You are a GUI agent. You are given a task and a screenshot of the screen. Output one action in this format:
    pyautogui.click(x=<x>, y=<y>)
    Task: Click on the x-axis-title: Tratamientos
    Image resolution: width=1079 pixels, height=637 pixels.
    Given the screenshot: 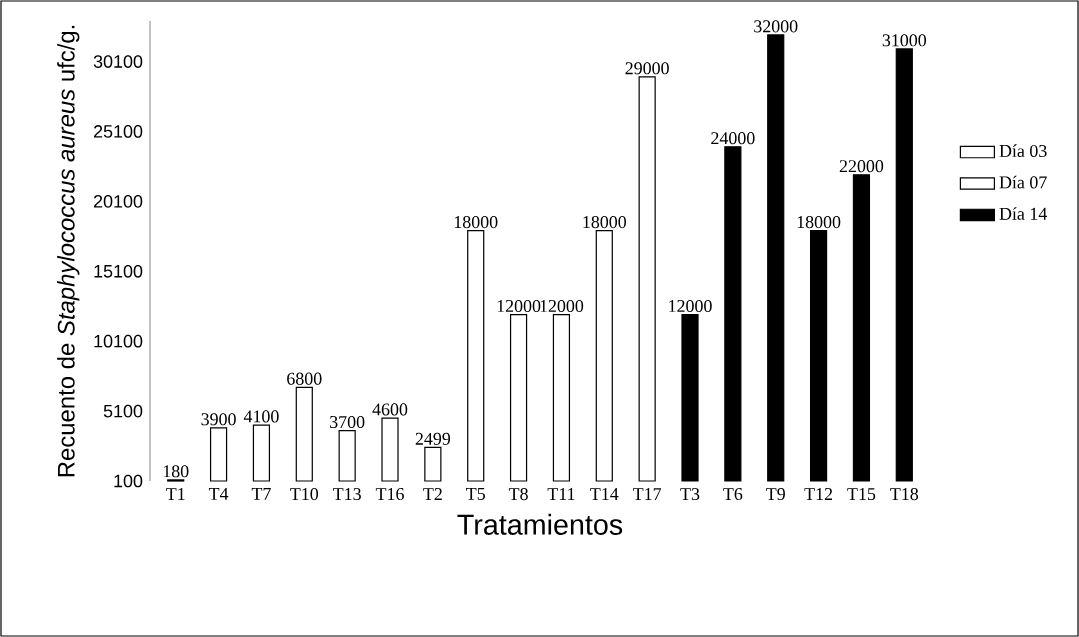 What is the action you would take?
    pyautogui.click(x=540, y=524)
    